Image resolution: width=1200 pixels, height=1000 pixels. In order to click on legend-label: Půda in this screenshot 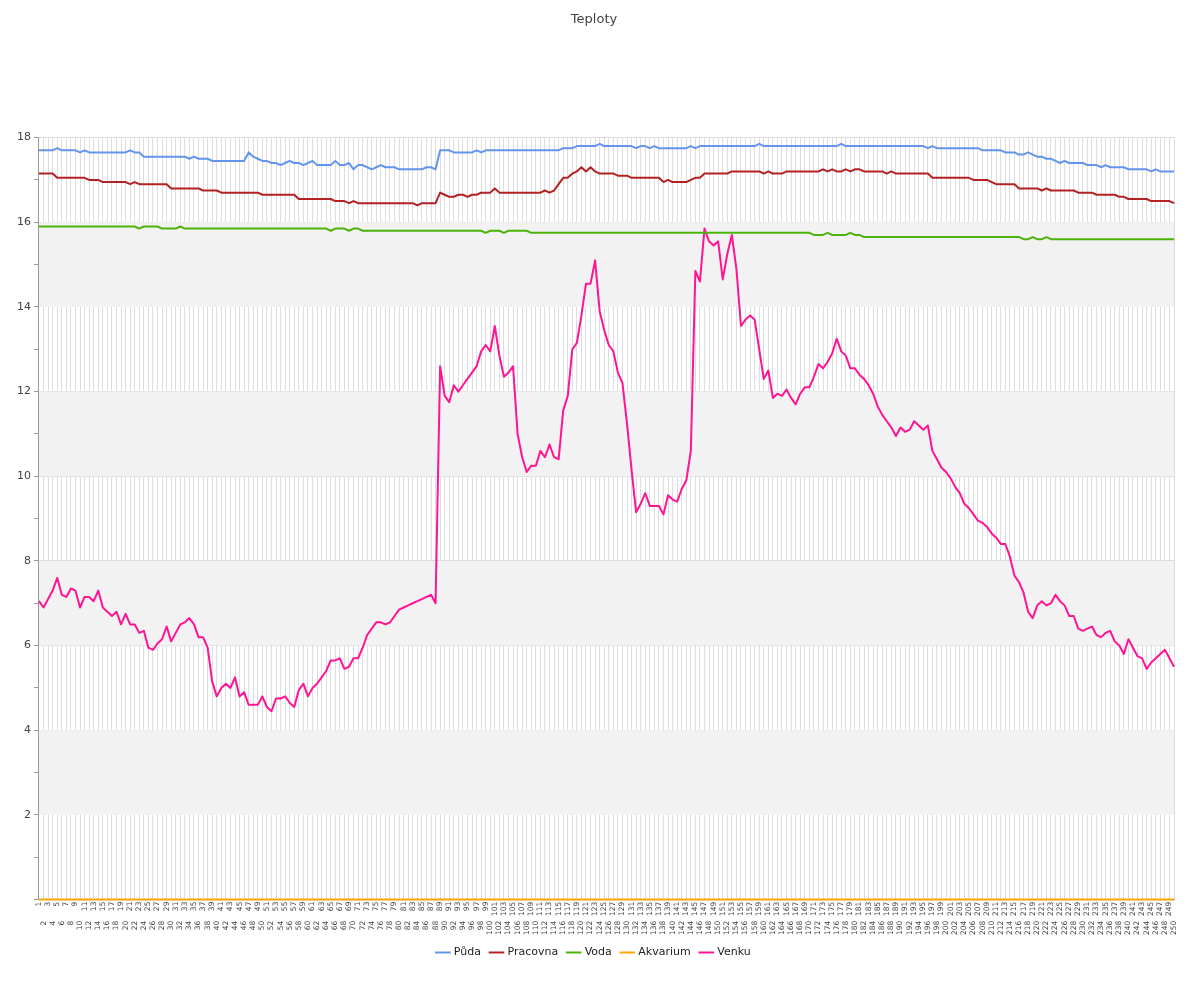, I will do `click(467, 952)`.